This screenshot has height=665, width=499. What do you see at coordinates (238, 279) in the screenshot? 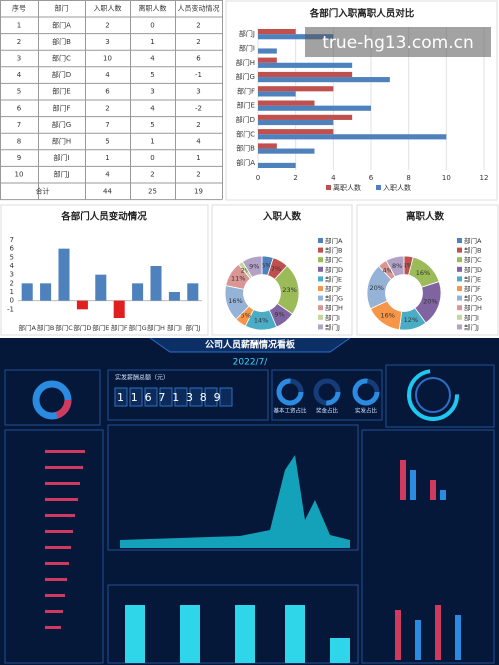
I see `data-label: 11%` at bounding box center [238, 279].